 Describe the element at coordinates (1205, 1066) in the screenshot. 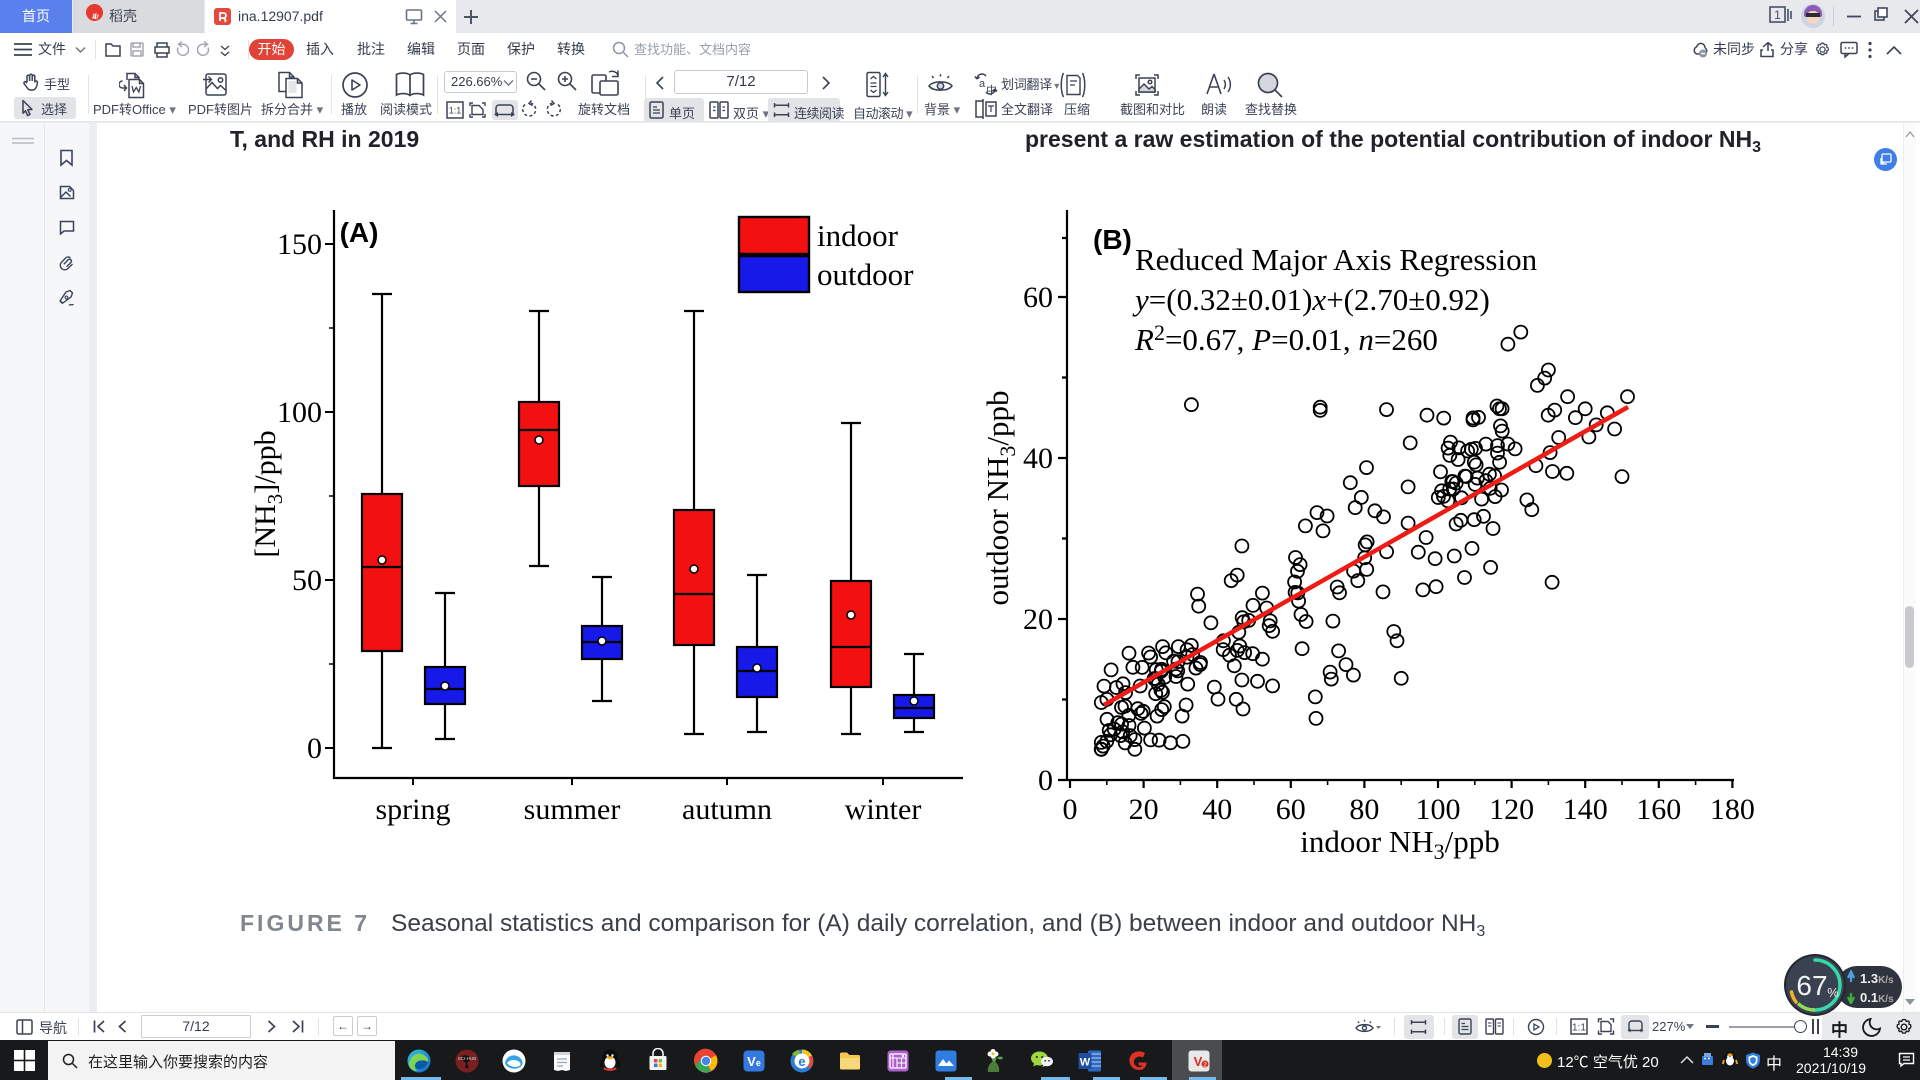

I see `svg-text: 2` at that location.